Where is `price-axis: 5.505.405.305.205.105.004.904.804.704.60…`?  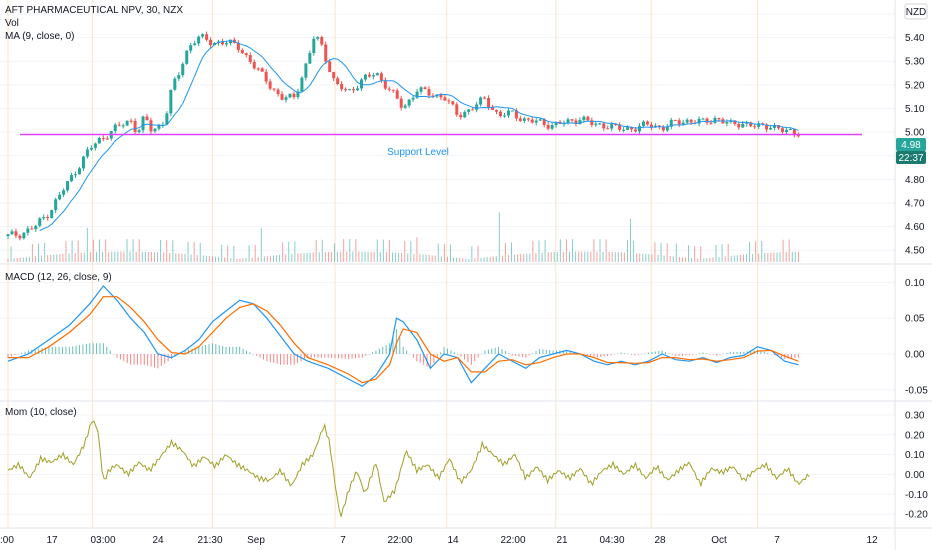 price-axis: 5.505.405.305.205.105.004.904.804.704.60… is located at coordinates (915, 133).